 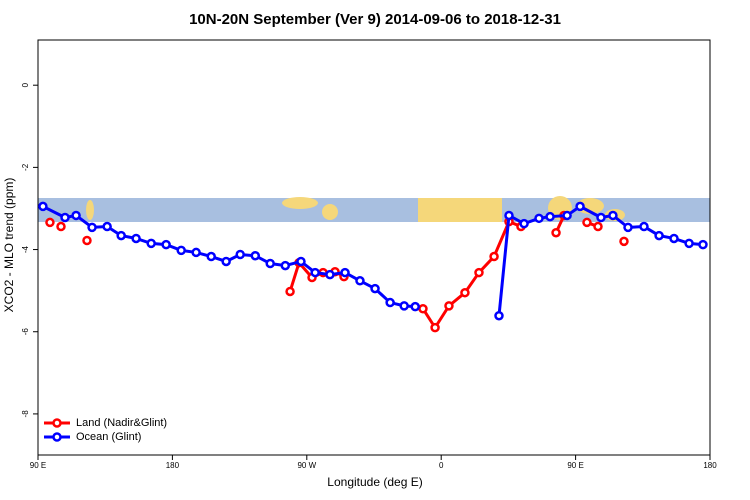 I want to click on y-axis-label: XCO2 - MLO trend (ppm), so click(x=9, y=245).